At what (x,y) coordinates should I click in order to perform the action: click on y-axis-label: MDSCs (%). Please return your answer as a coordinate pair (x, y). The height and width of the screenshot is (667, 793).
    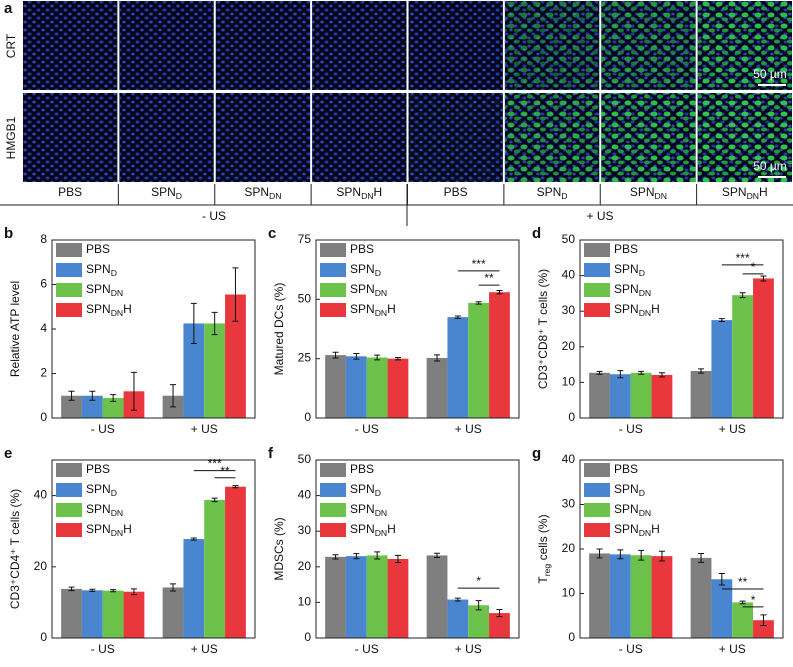
    Looking at the image, I should click on (279, 548).